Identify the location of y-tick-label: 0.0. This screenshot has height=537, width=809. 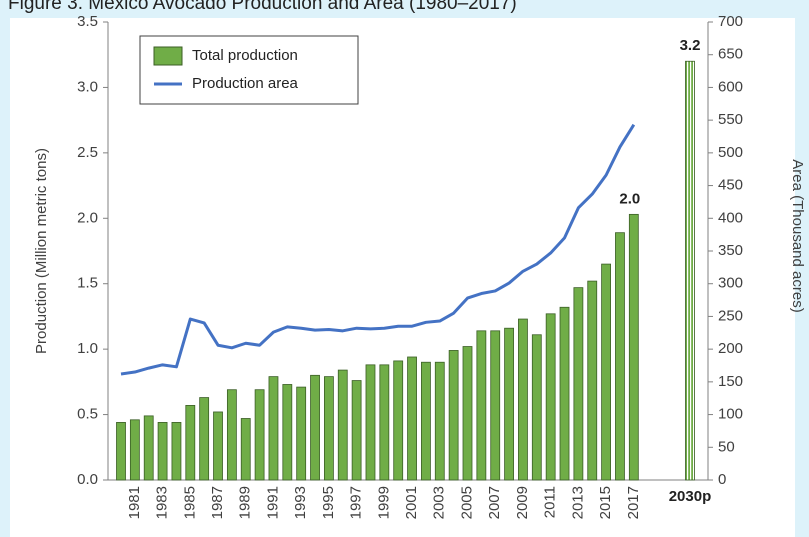
(87, 479).